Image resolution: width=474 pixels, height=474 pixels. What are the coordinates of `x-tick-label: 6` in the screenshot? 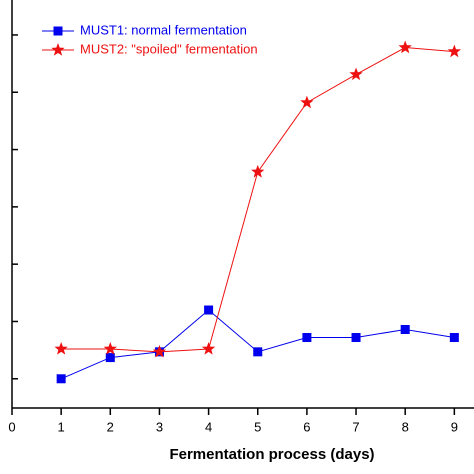 It's located at (306, 426).